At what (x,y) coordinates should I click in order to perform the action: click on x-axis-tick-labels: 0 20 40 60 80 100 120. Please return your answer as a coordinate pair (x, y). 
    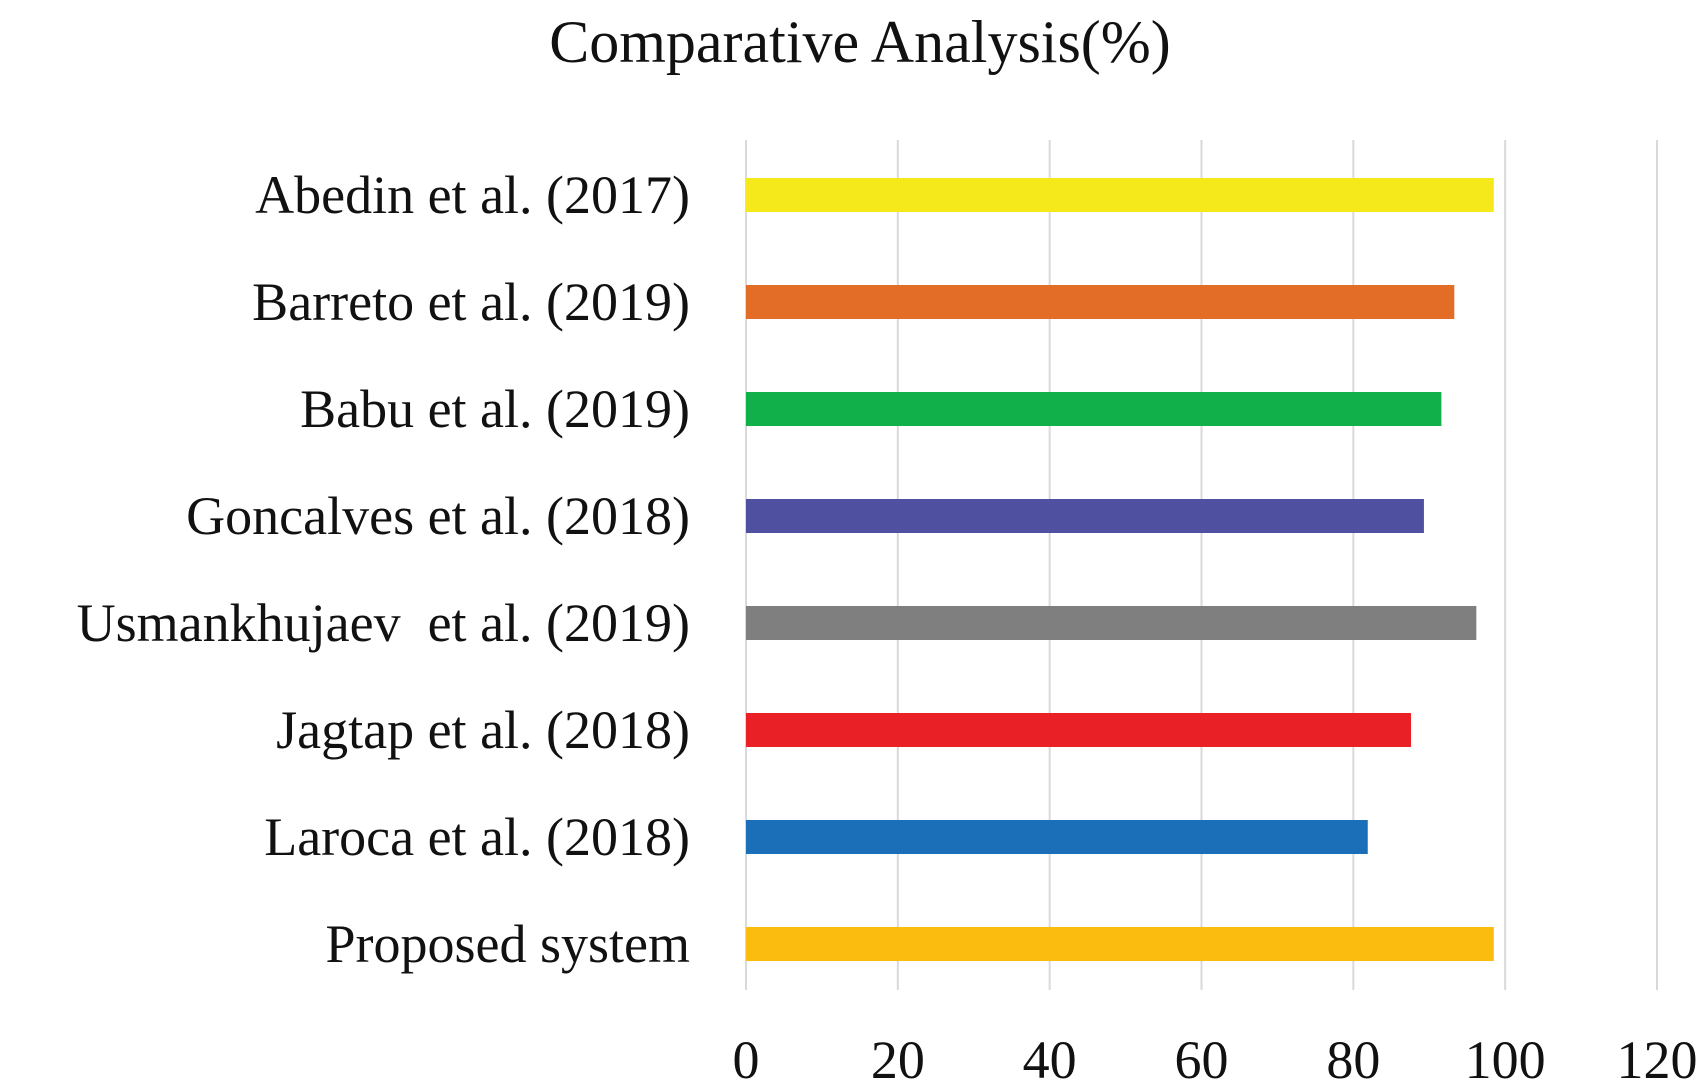
    Looking at the image, I should click on (1215, 1059).